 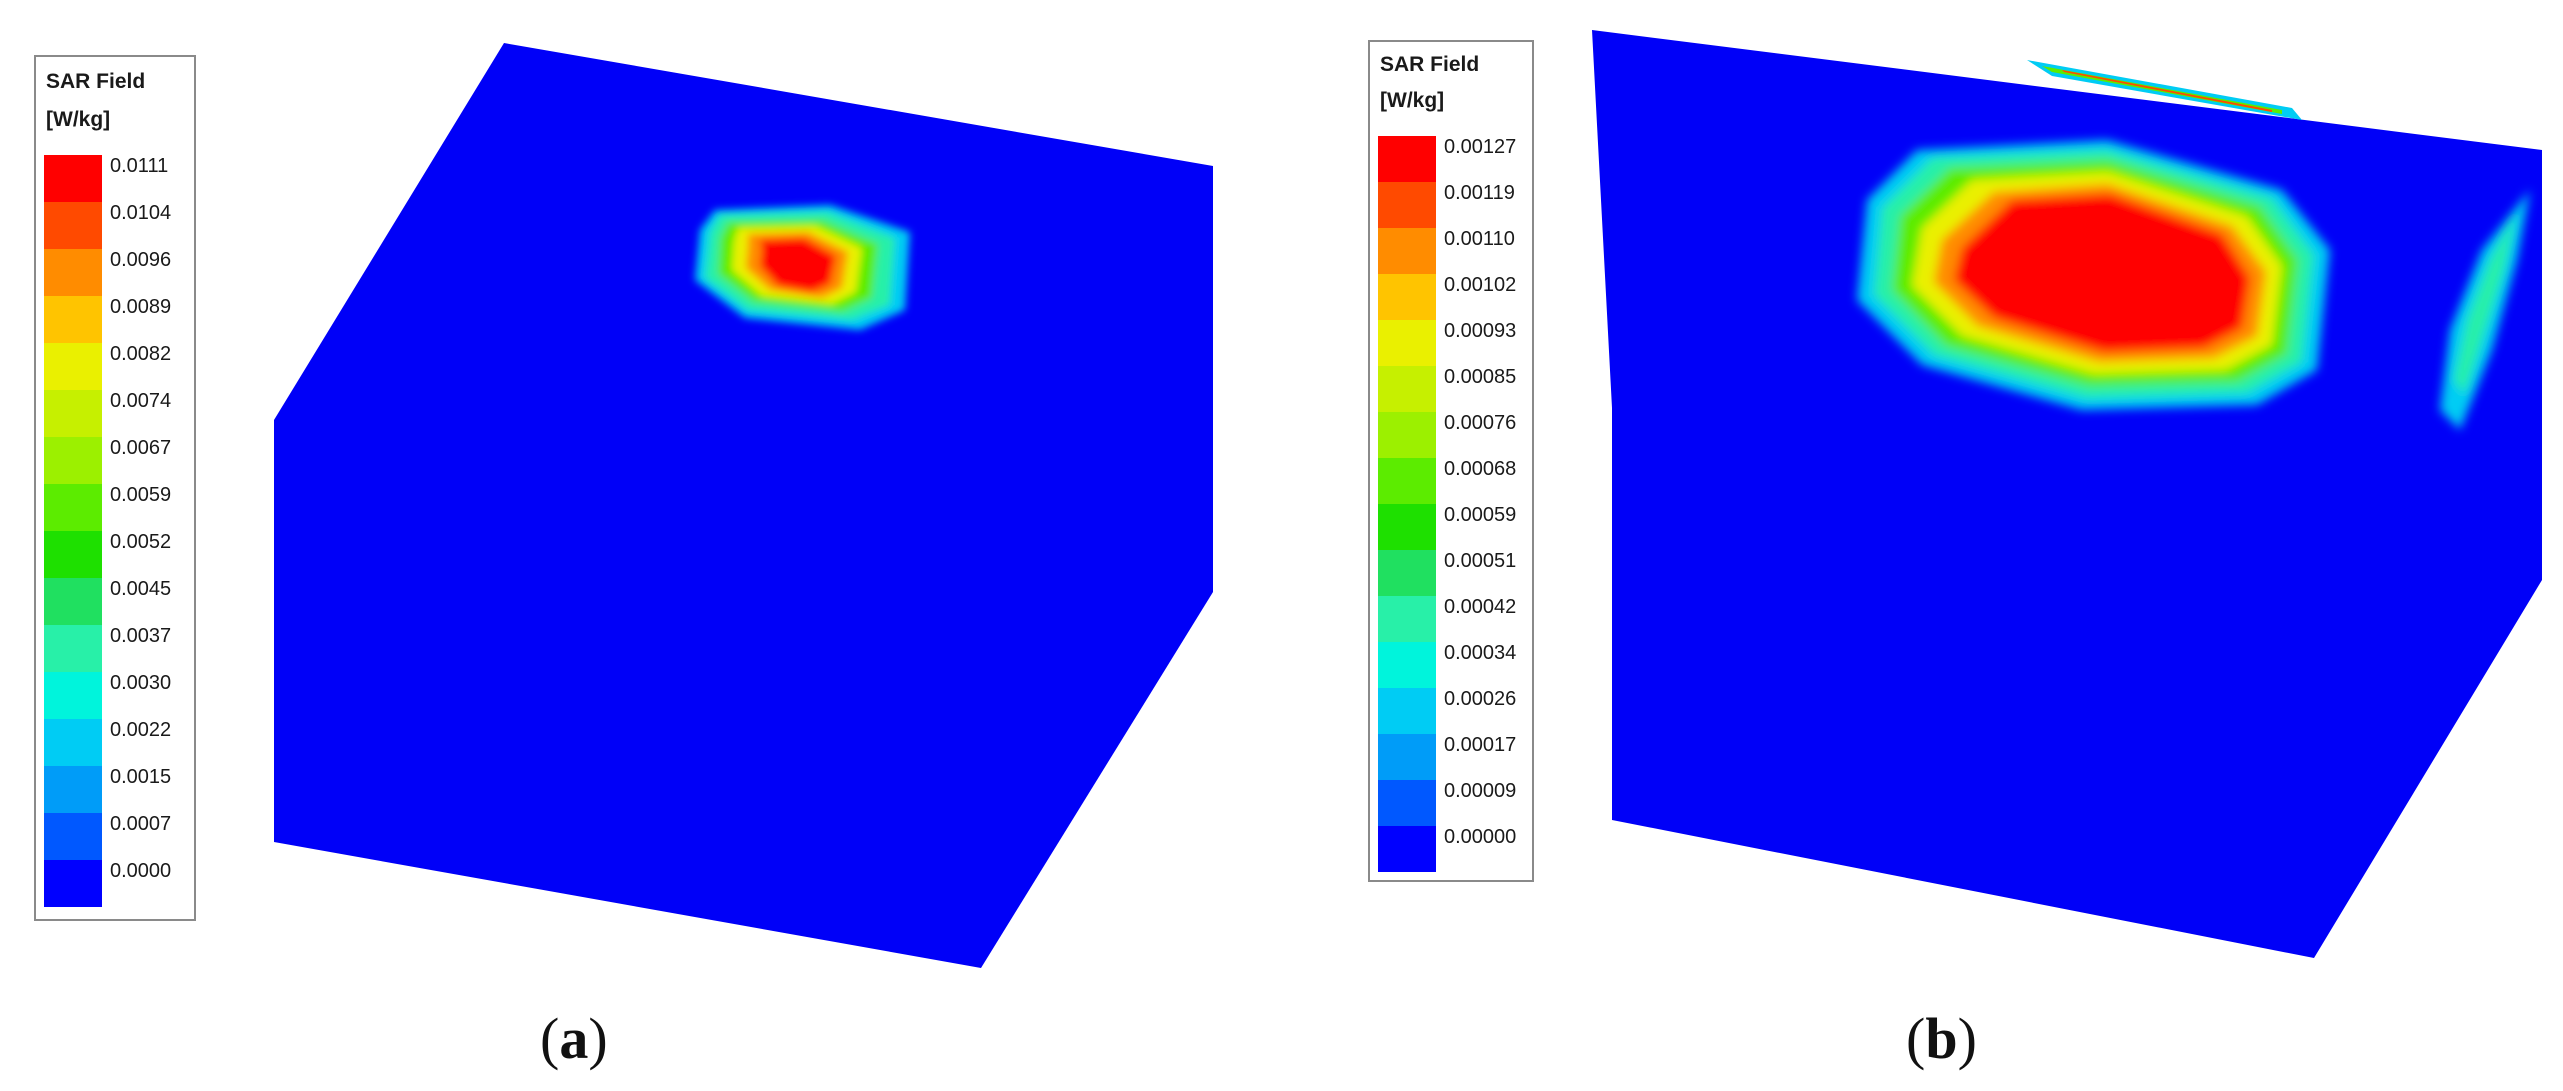 I want to click on legend-value-label: 0.0052, so click(x=141, y=542).